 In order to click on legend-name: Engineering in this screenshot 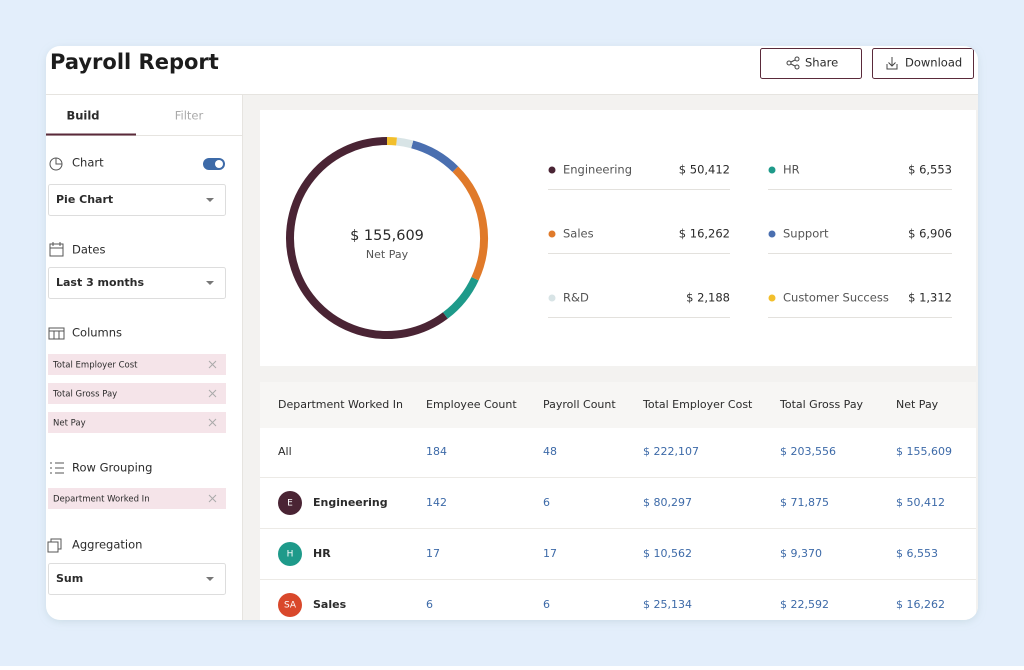, I will do `click(597, 170)`.